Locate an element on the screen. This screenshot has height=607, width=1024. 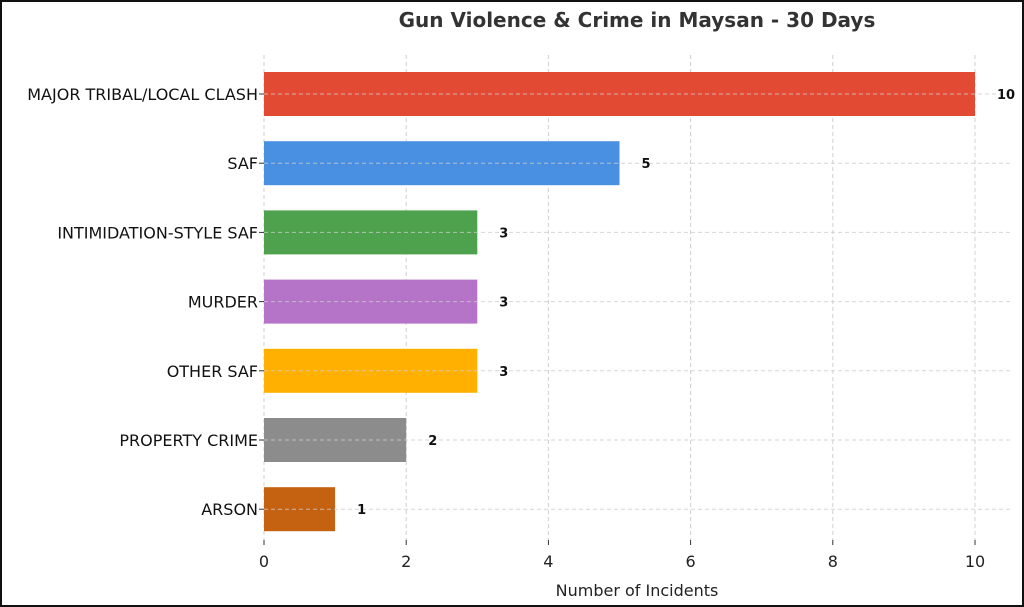
x-axis-label: Number of Incidents is located at coordinates (637, 590).